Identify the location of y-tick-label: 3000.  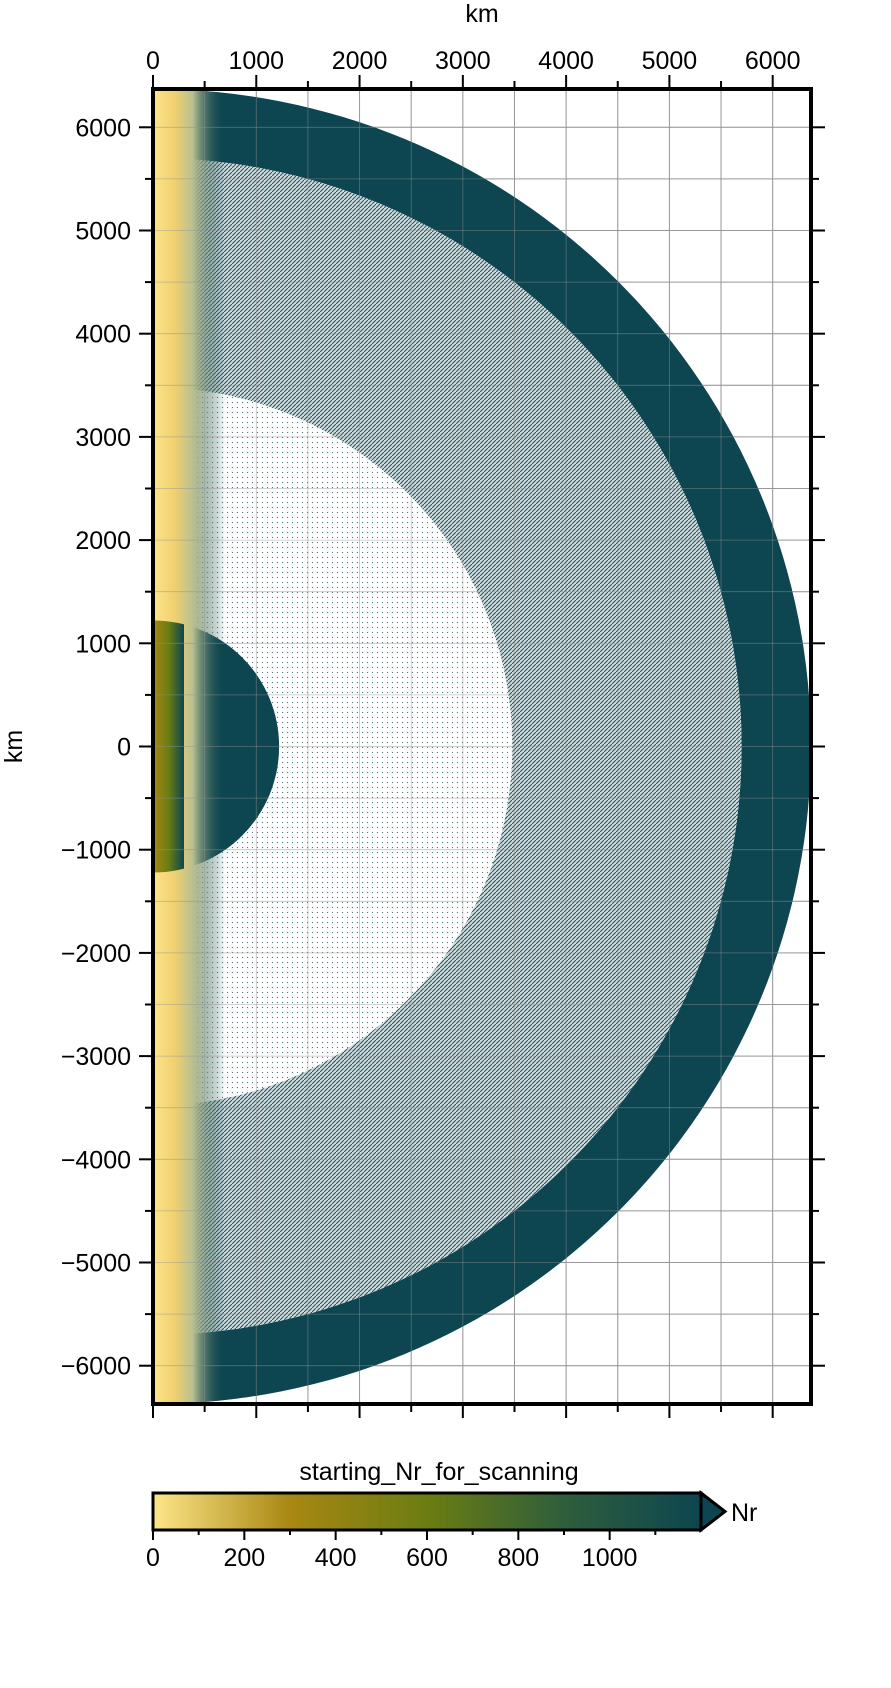
(103, 438).